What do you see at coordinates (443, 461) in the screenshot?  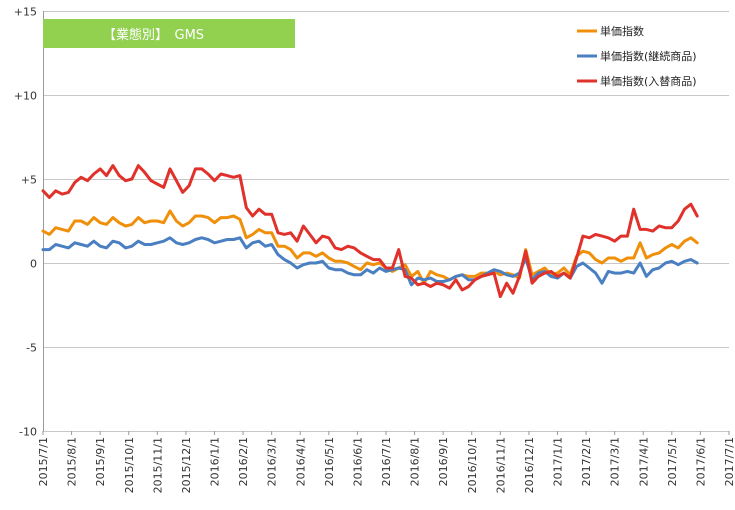 I see `x-tick-label: 2016/9/1` at bounding box center [443, 461].